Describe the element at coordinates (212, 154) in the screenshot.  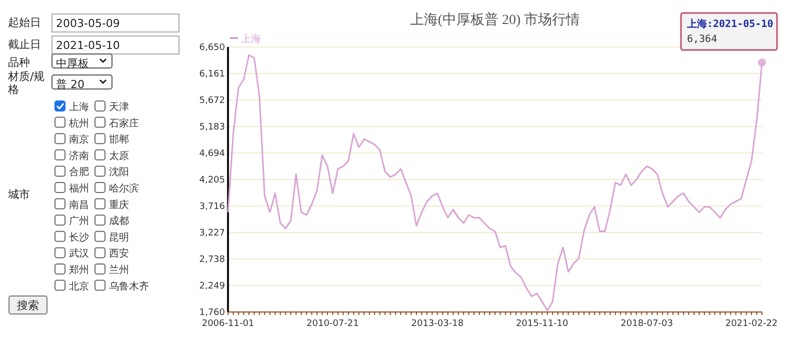
I see `y-tick-label: 4,694` at that location.